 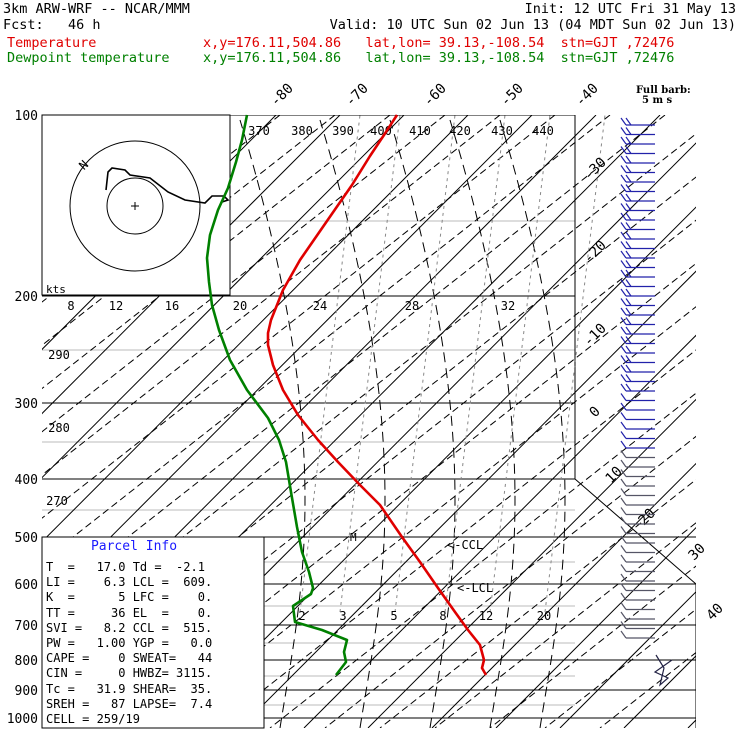 I want to click on potential-temperature-label: 380, so click(x=302, y=131).